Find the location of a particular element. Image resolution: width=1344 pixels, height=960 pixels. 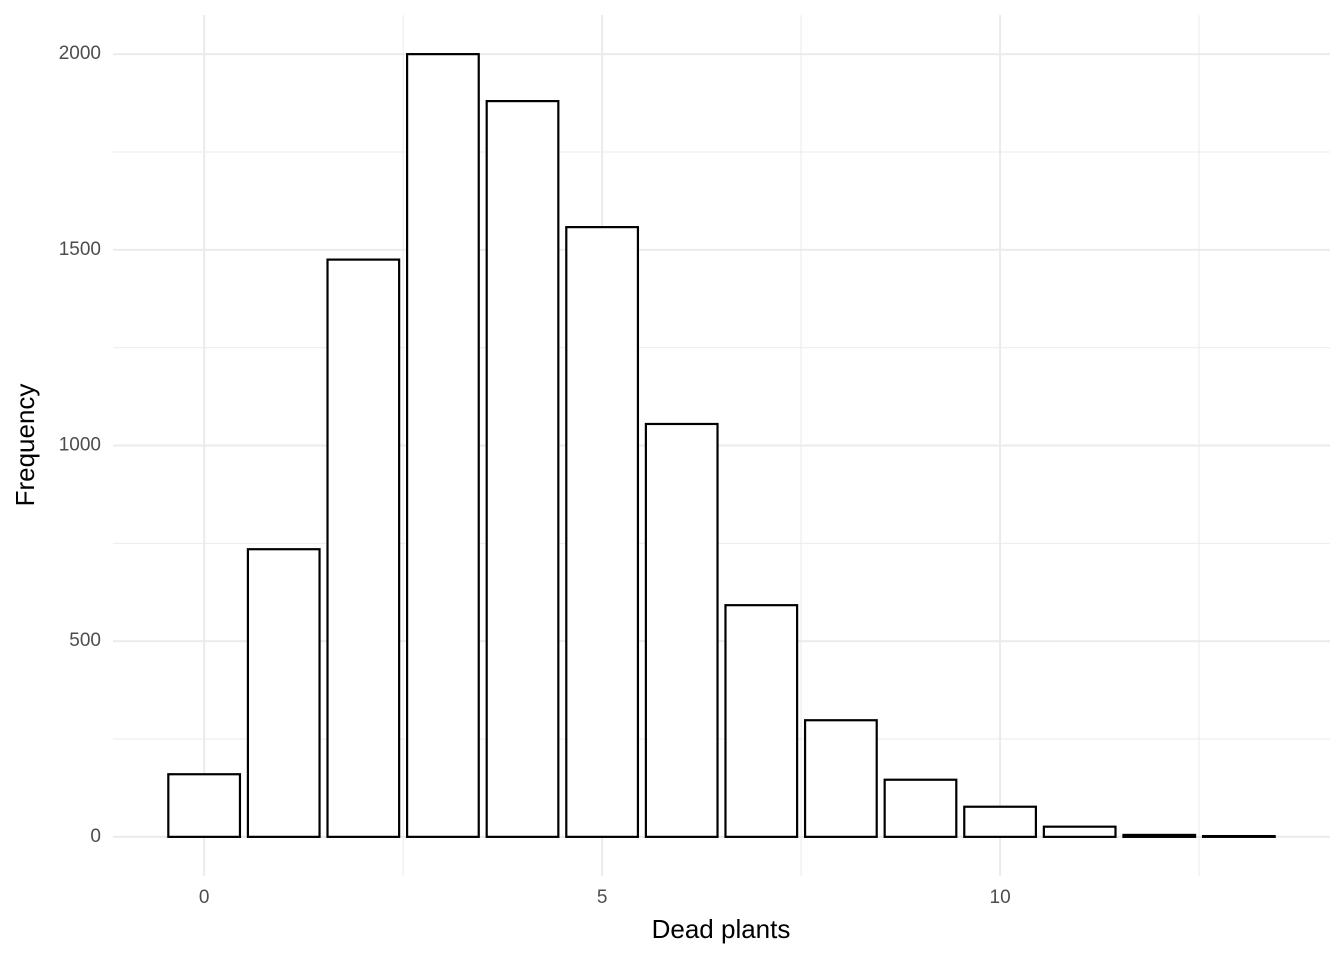

y-tick-label: 1000 is located at coordinates (80, 445).